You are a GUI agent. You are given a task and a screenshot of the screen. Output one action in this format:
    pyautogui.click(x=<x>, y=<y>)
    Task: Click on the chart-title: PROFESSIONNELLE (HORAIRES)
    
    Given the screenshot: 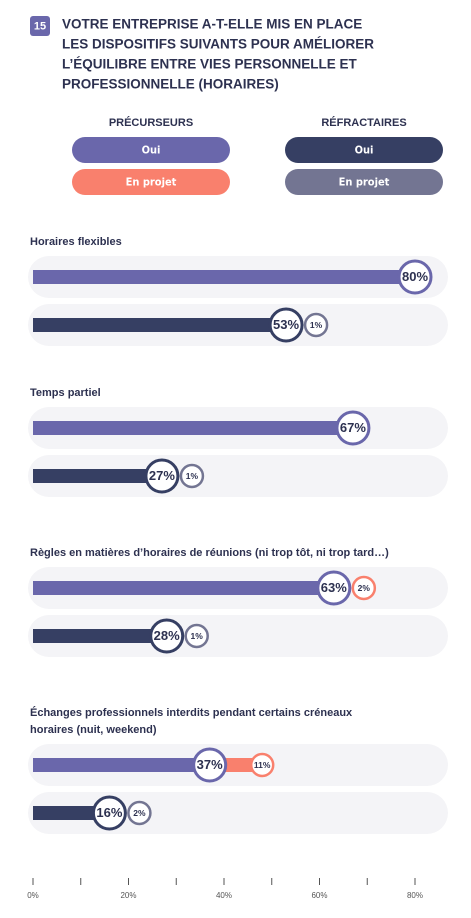 What is the action you would take?
    pyautogui.click(x=170, y=84)
    